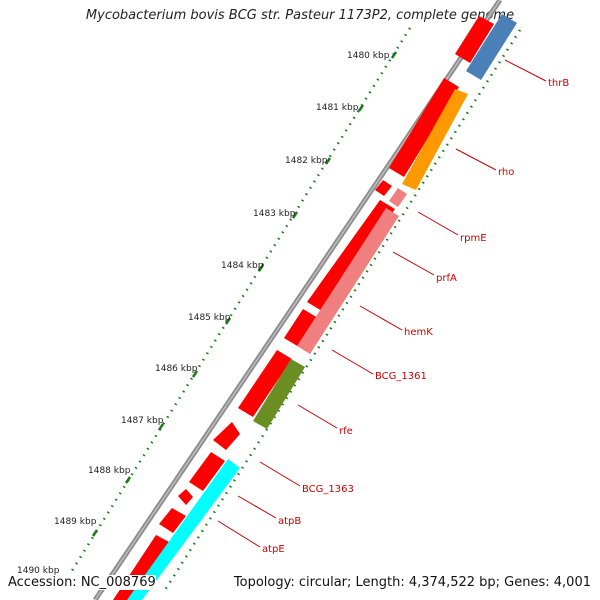 The width and height of the screenshot is (600, 600). Describe the element at coordinates (473, 238) in the screenshot. I see `gene-label-rpmE: rpmE` at that location.